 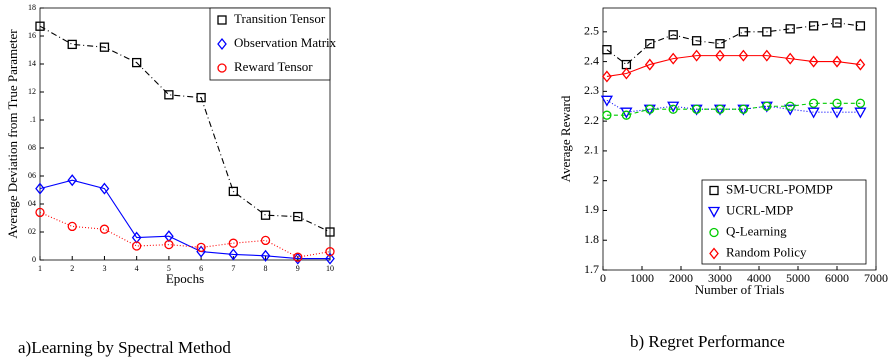 What do you see at coordinates (285, 42) in the screenshot?
I see `legend-label: Observation Matrix` at bounding box center [285, 42].